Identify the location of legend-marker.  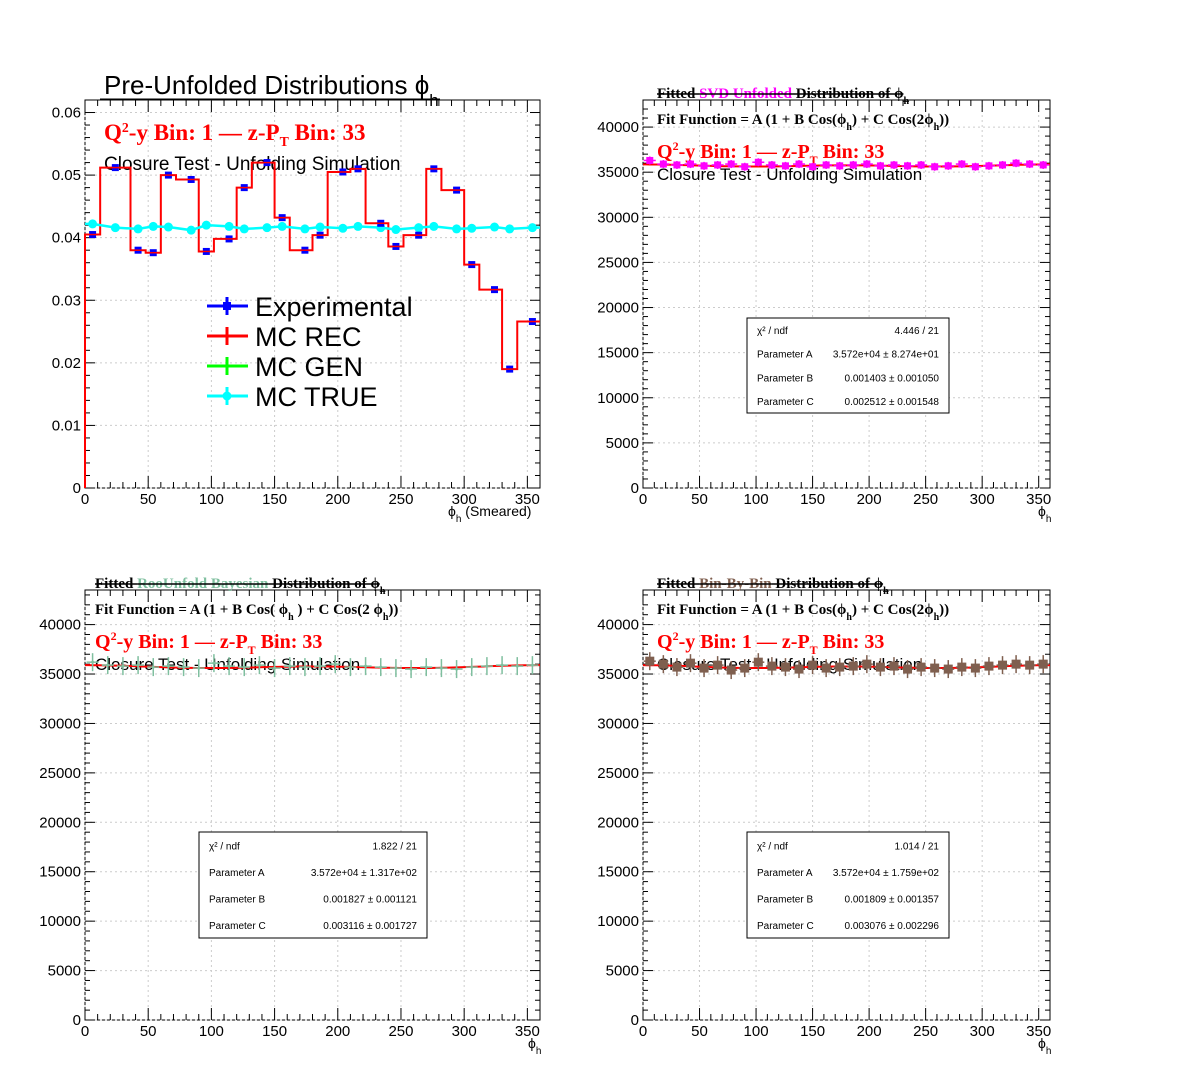
(227, 396).